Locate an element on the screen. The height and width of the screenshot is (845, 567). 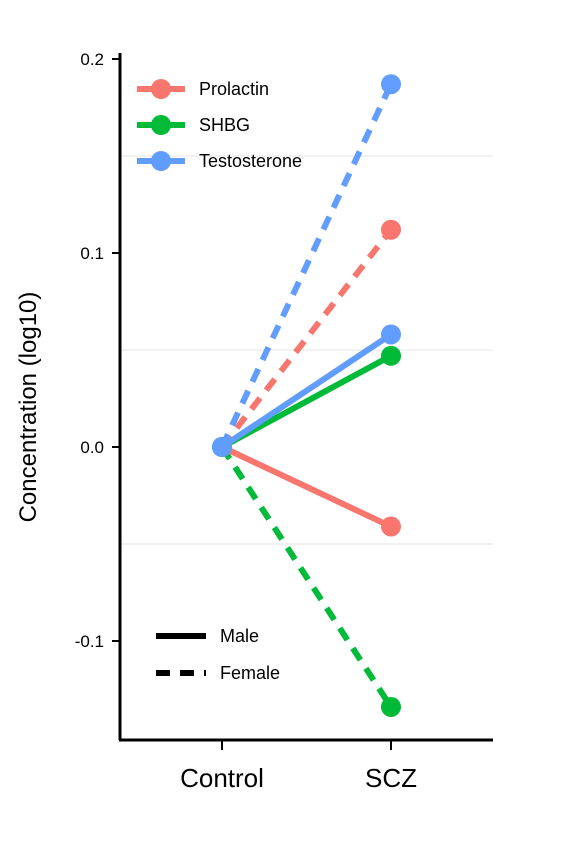
series-line-prolactin-female is located at coordinates (306, 338).